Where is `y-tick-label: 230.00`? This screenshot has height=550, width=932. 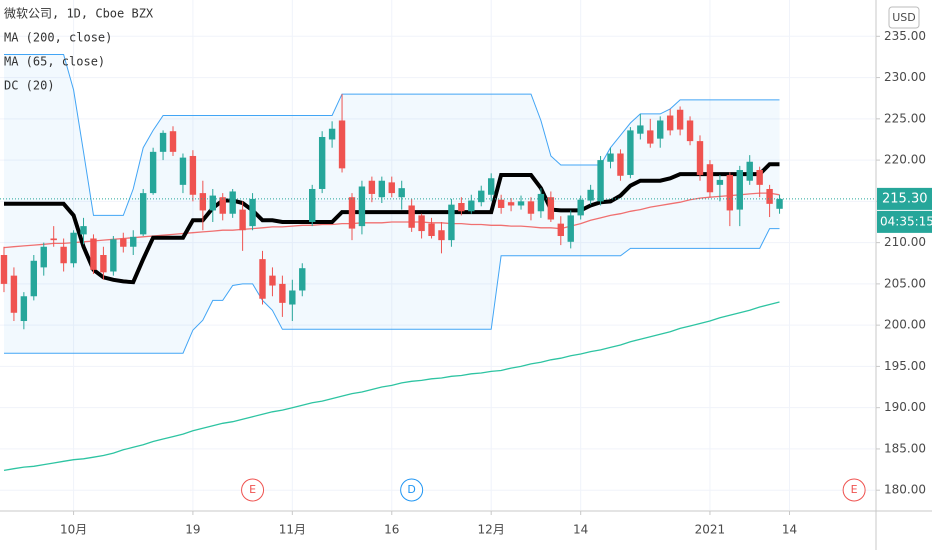 y-tick-label: 230.00 is located at coordinates (905, 77).